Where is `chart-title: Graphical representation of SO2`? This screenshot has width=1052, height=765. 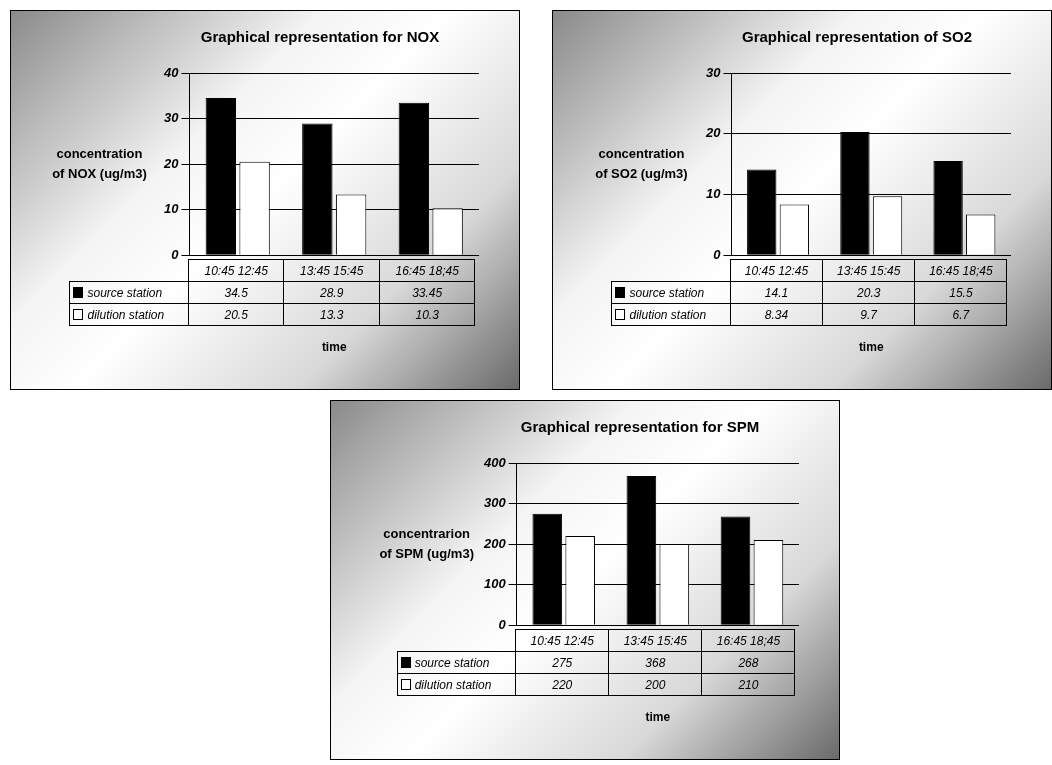 chart-title: Graphical representation of SO2 is located at coordinates (857, 37).